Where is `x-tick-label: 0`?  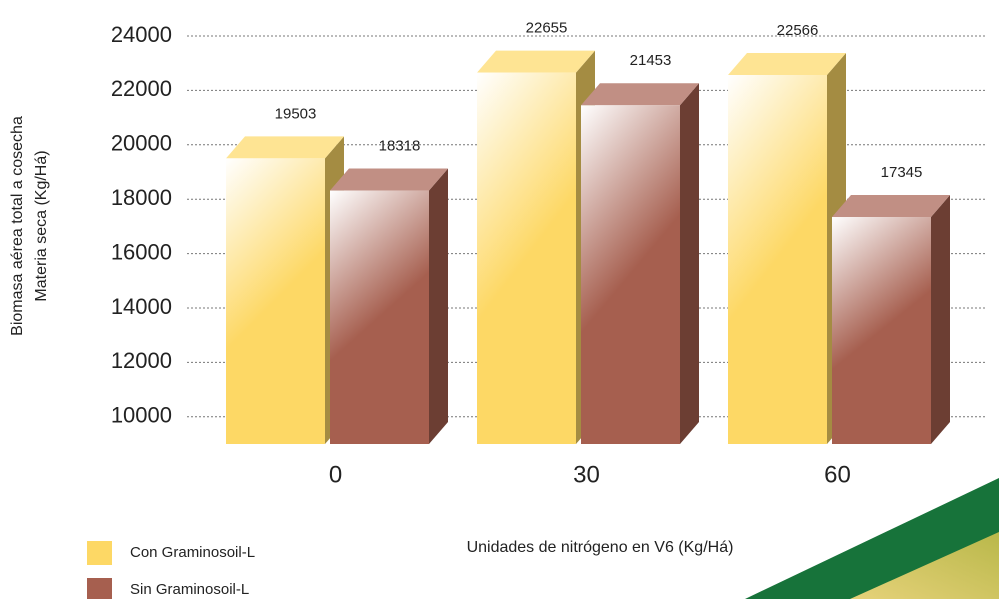 x-tick-label: 0 is located at coordinates (335, 474).